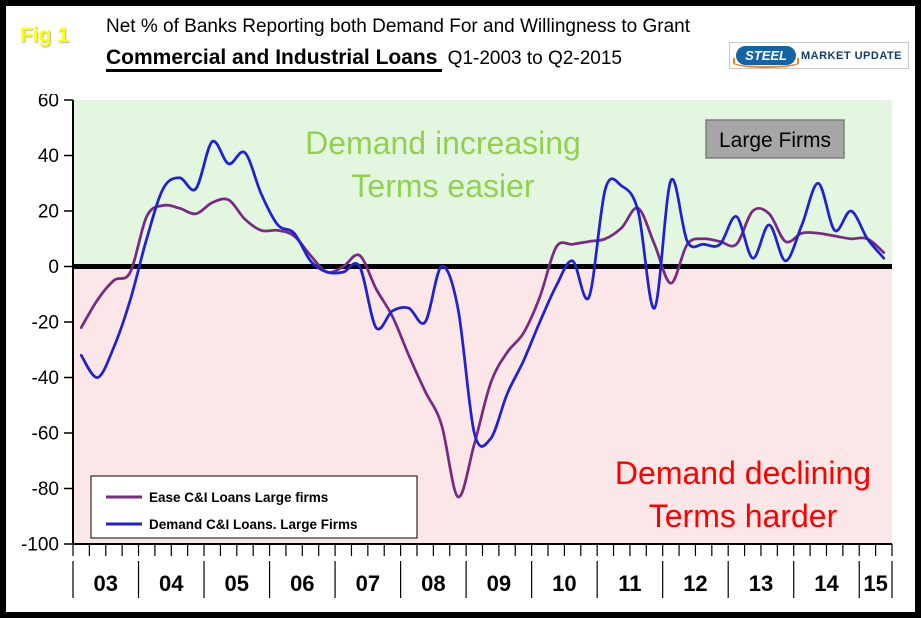  I want to click on figure-label: Fig 1, so click(45, 35).